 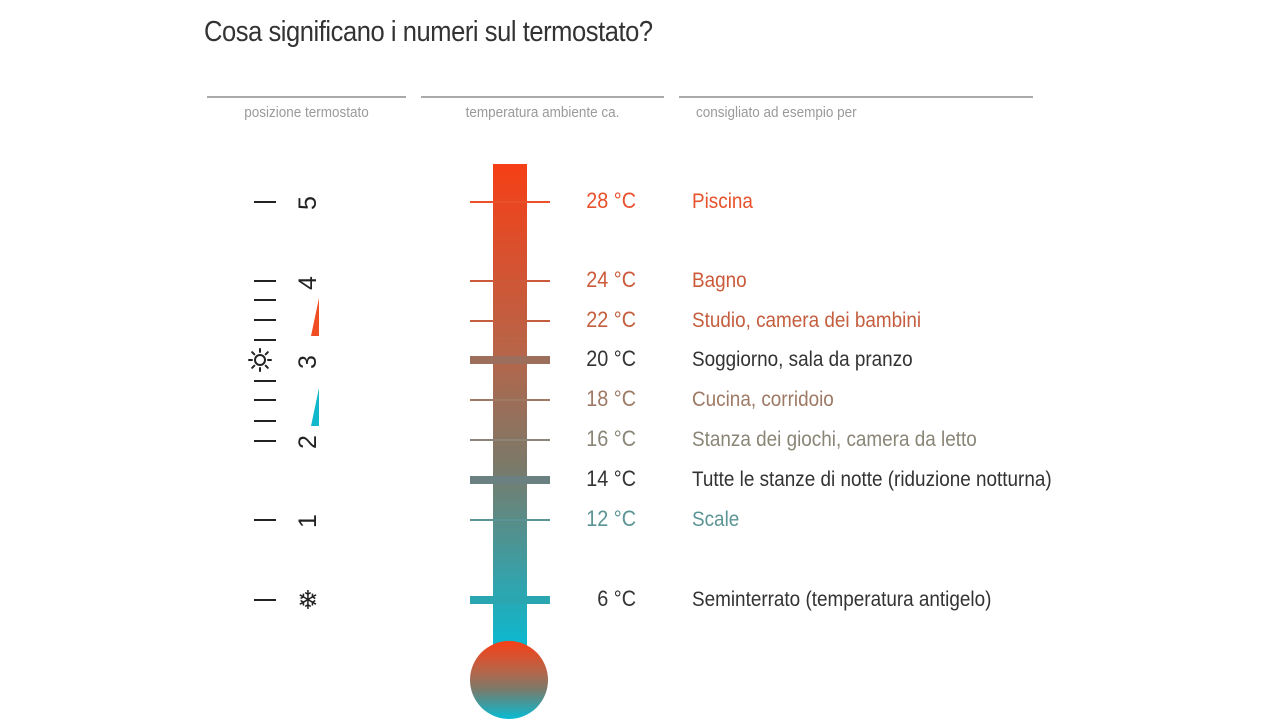 I want to click on header-rule-position, so click(x=306, y=97).